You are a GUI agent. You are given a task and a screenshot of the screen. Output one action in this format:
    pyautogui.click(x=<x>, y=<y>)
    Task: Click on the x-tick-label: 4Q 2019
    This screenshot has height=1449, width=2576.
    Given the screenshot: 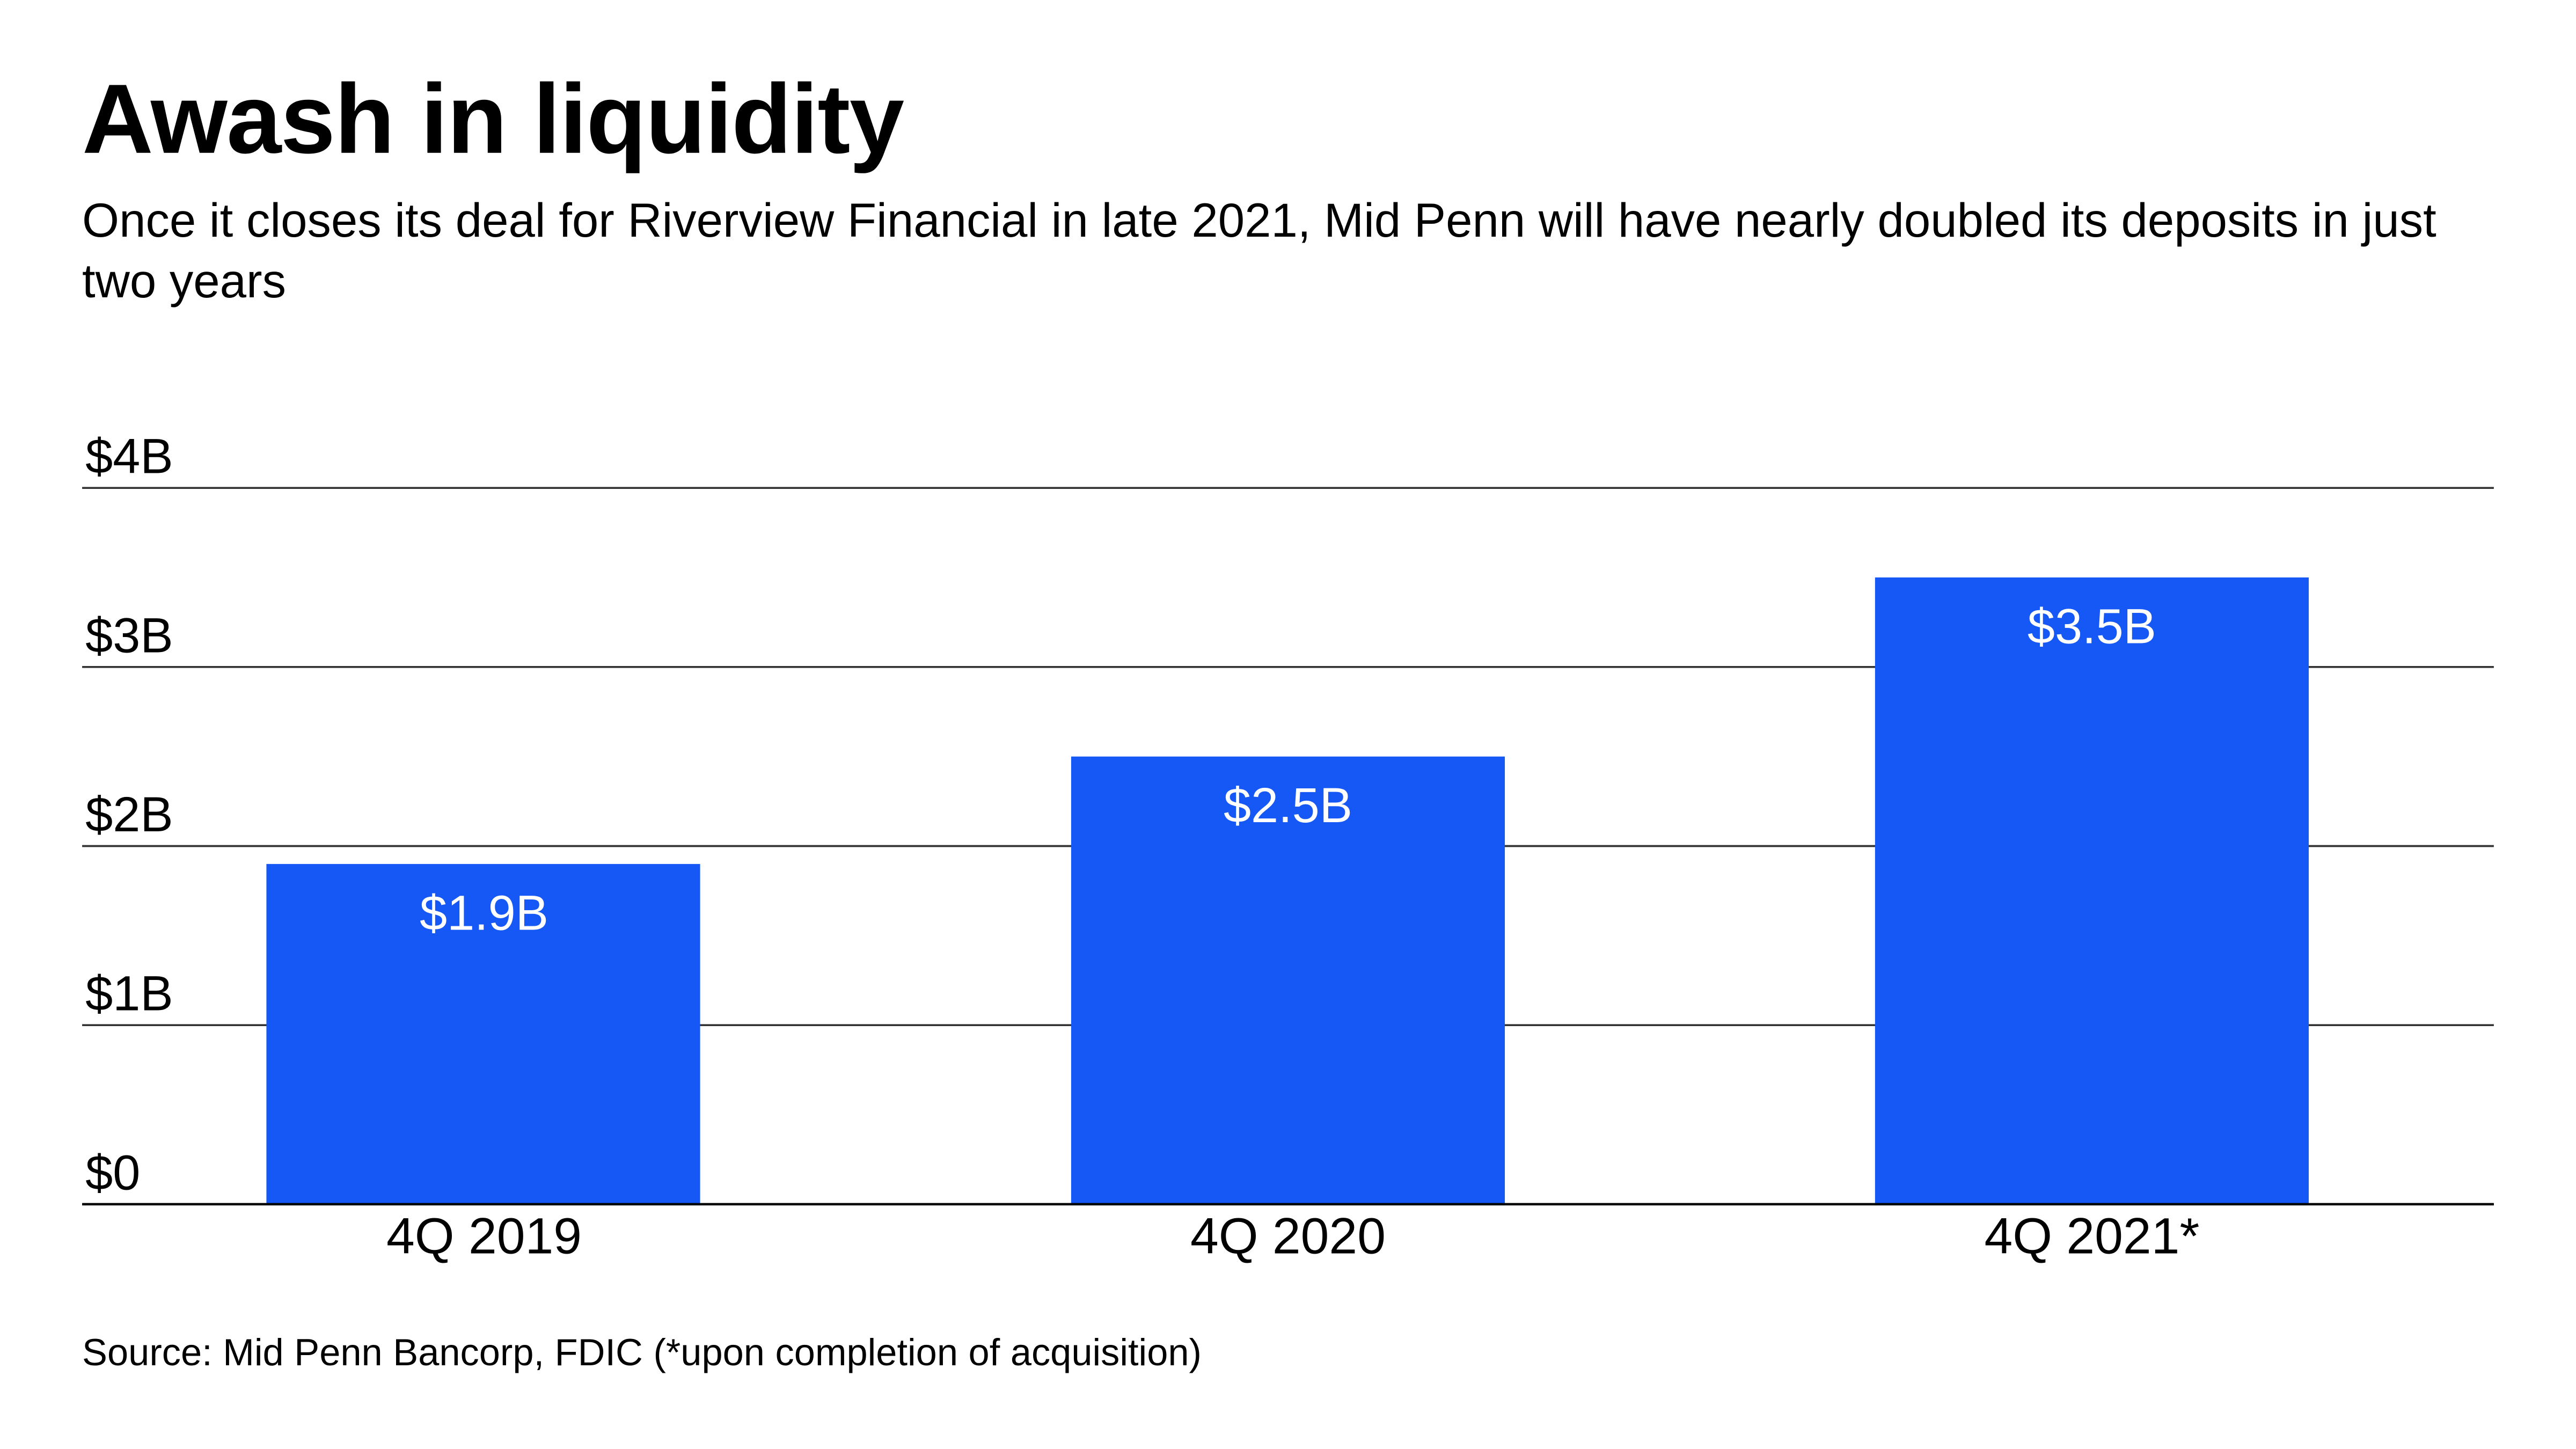 What is the action you would take?
    pyautogui.click(x=484, y=1236)
    